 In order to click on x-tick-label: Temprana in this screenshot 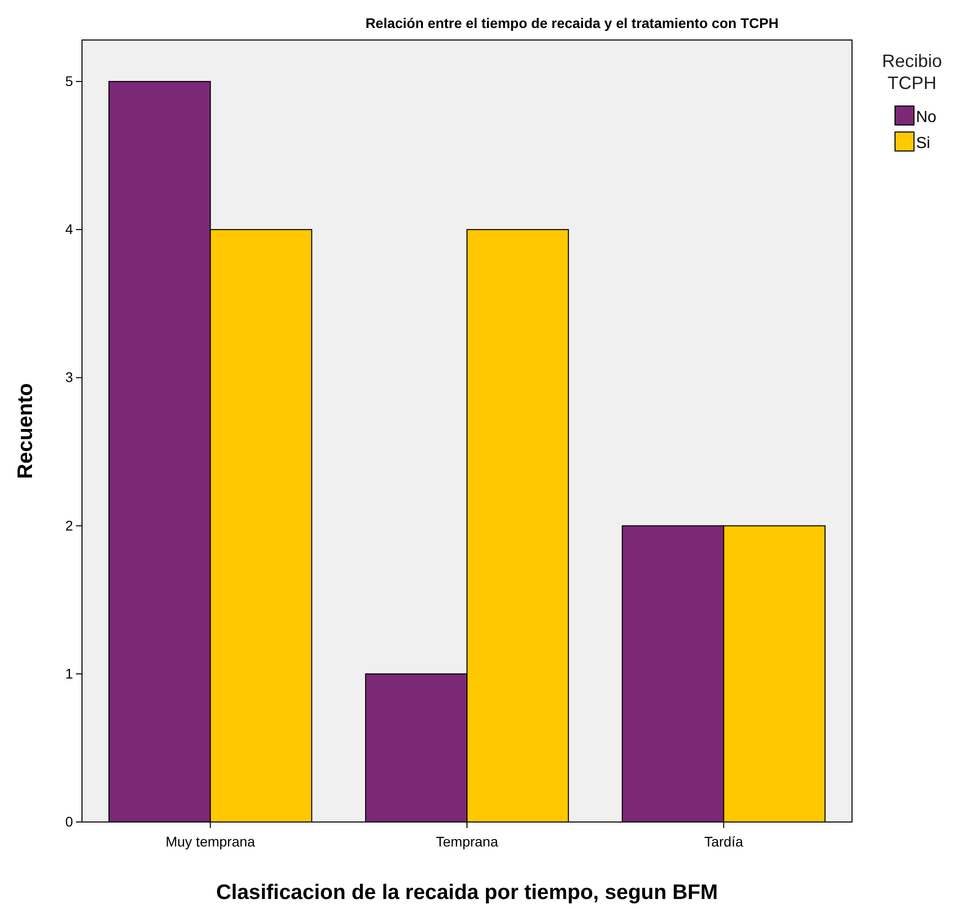, I will do `click(467, 841)`.